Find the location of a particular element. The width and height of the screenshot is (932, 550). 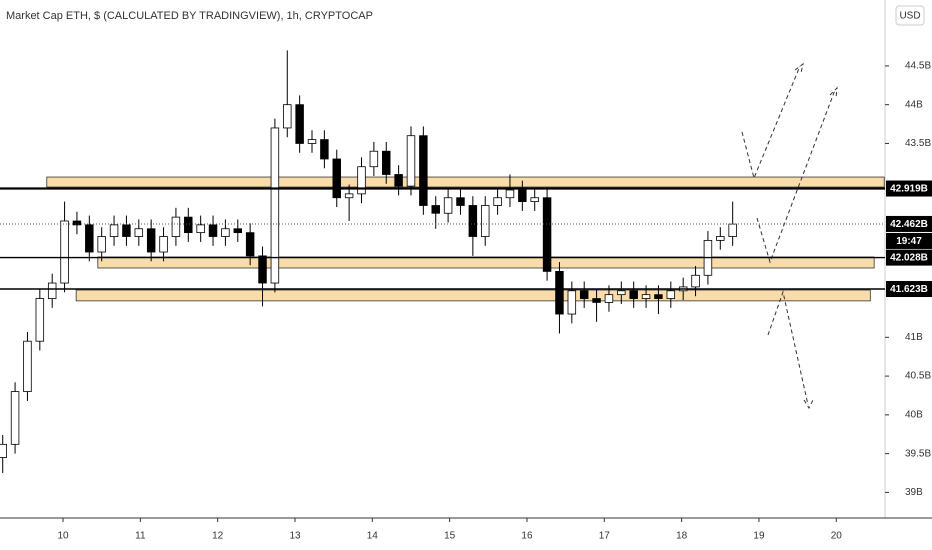

x-tick-label: 13 is located at coordinates (295, 536).